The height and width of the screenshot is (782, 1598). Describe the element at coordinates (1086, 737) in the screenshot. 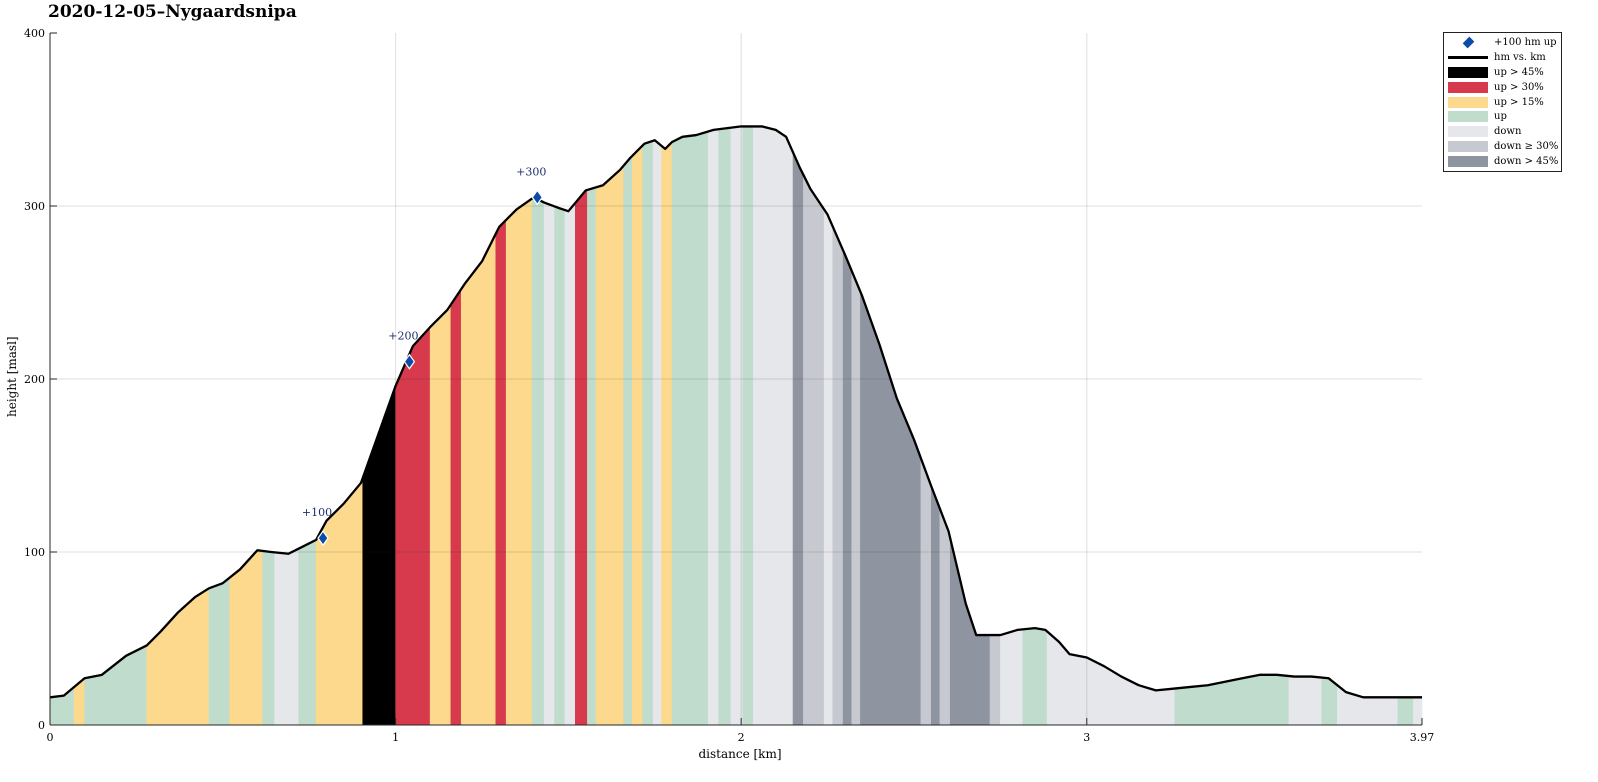

I see `x-tick-label: 3` at that location.